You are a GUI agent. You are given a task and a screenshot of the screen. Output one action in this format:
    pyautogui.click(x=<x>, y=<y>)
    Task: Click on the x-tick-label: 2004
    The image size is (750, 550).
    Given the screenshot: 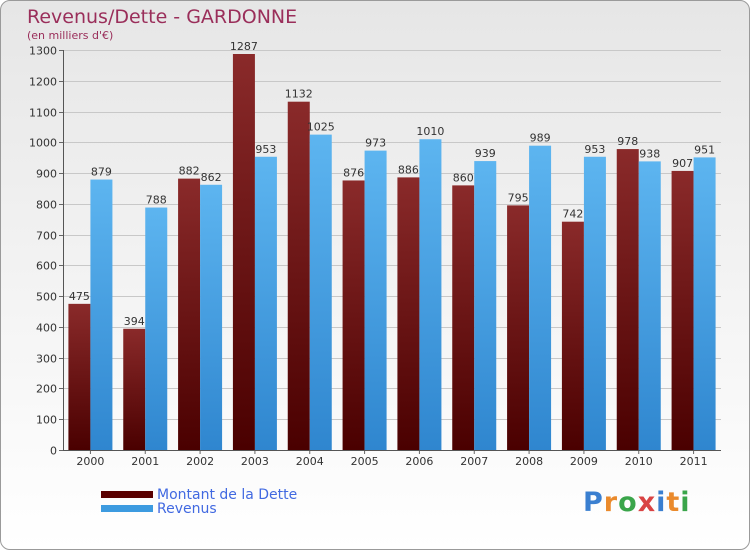 What is the action you would take?
    pyautogui.click(x=310, y=461)
    